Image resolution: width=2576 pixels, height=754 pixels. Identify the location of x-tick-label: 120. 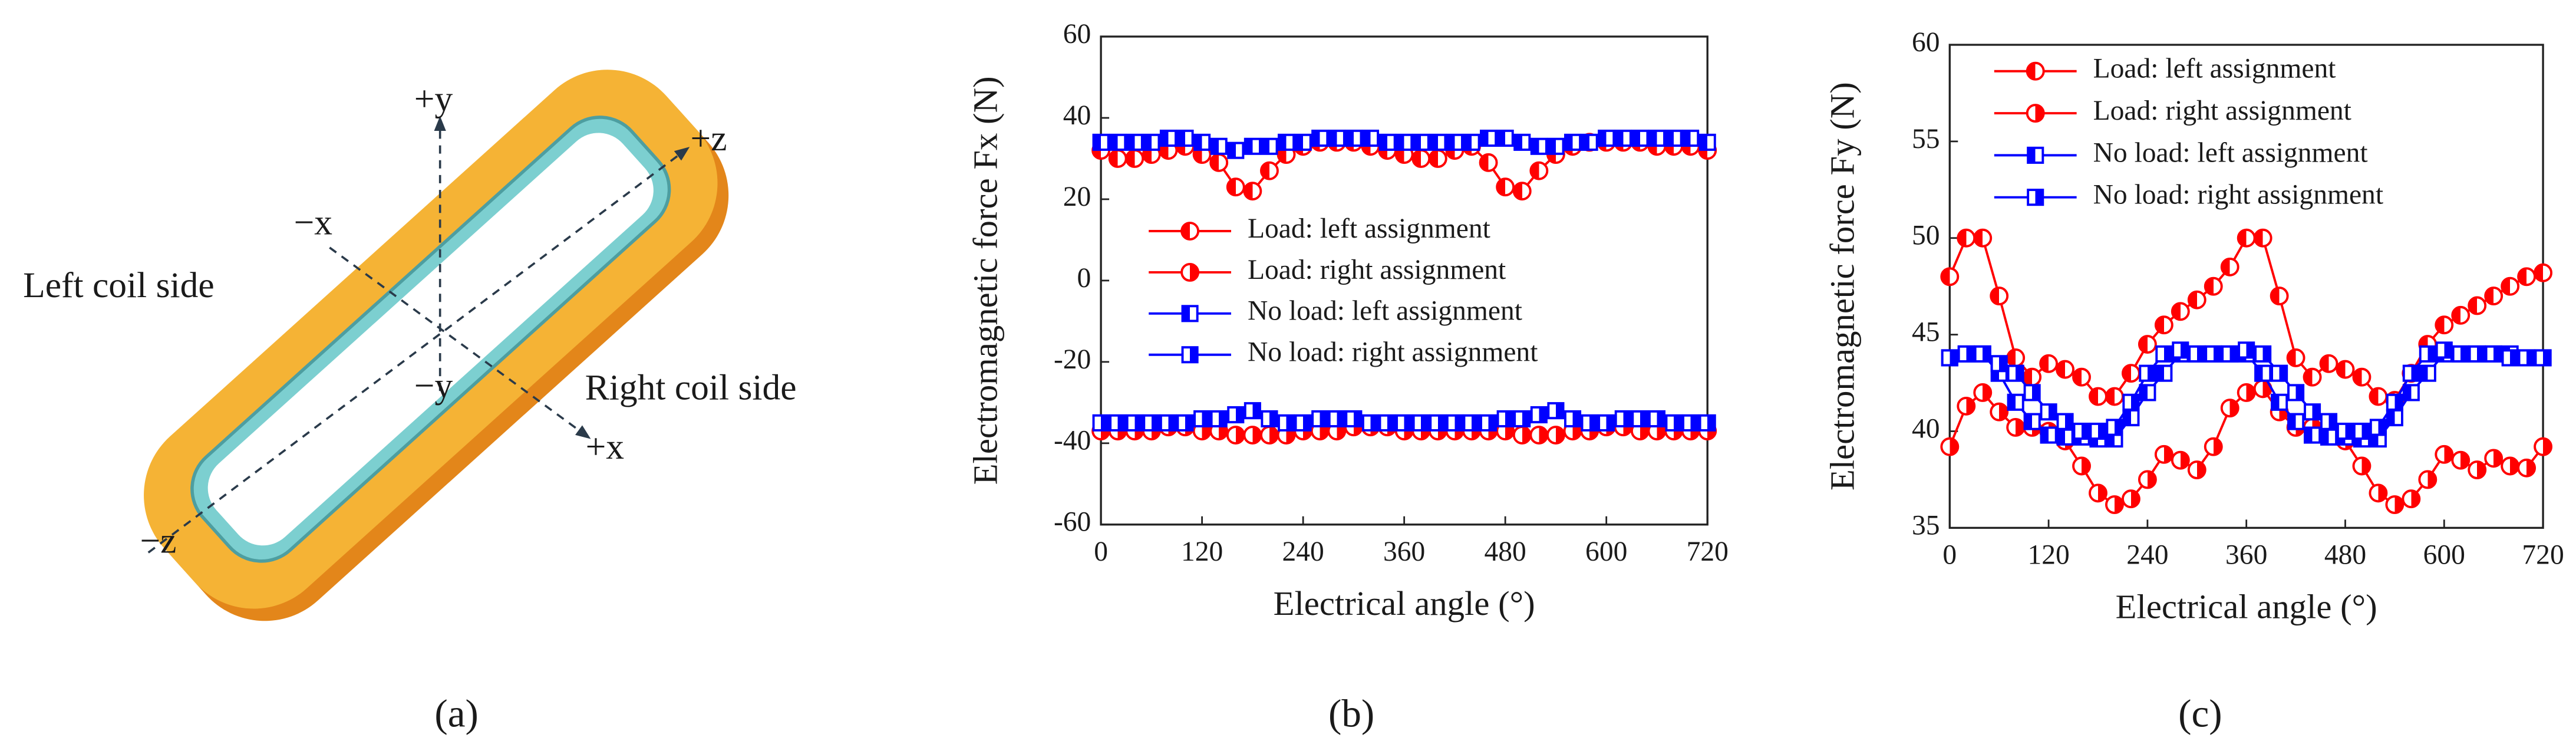
(1202, 551).